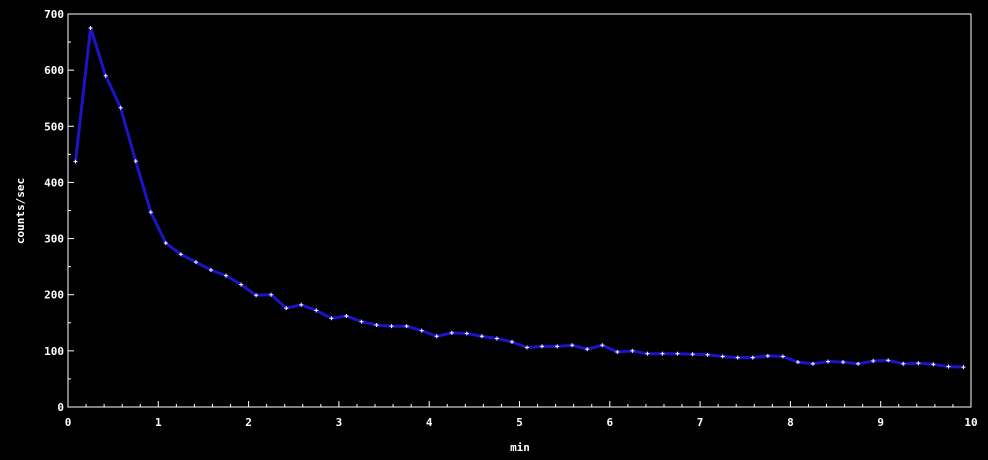 Image resolution: width=988 pixels, height=460 pixels. What do you see at coordinates (54, 351) in the screenshot?
I see `y-tick-label: 100` at bounding box center [54, 351].